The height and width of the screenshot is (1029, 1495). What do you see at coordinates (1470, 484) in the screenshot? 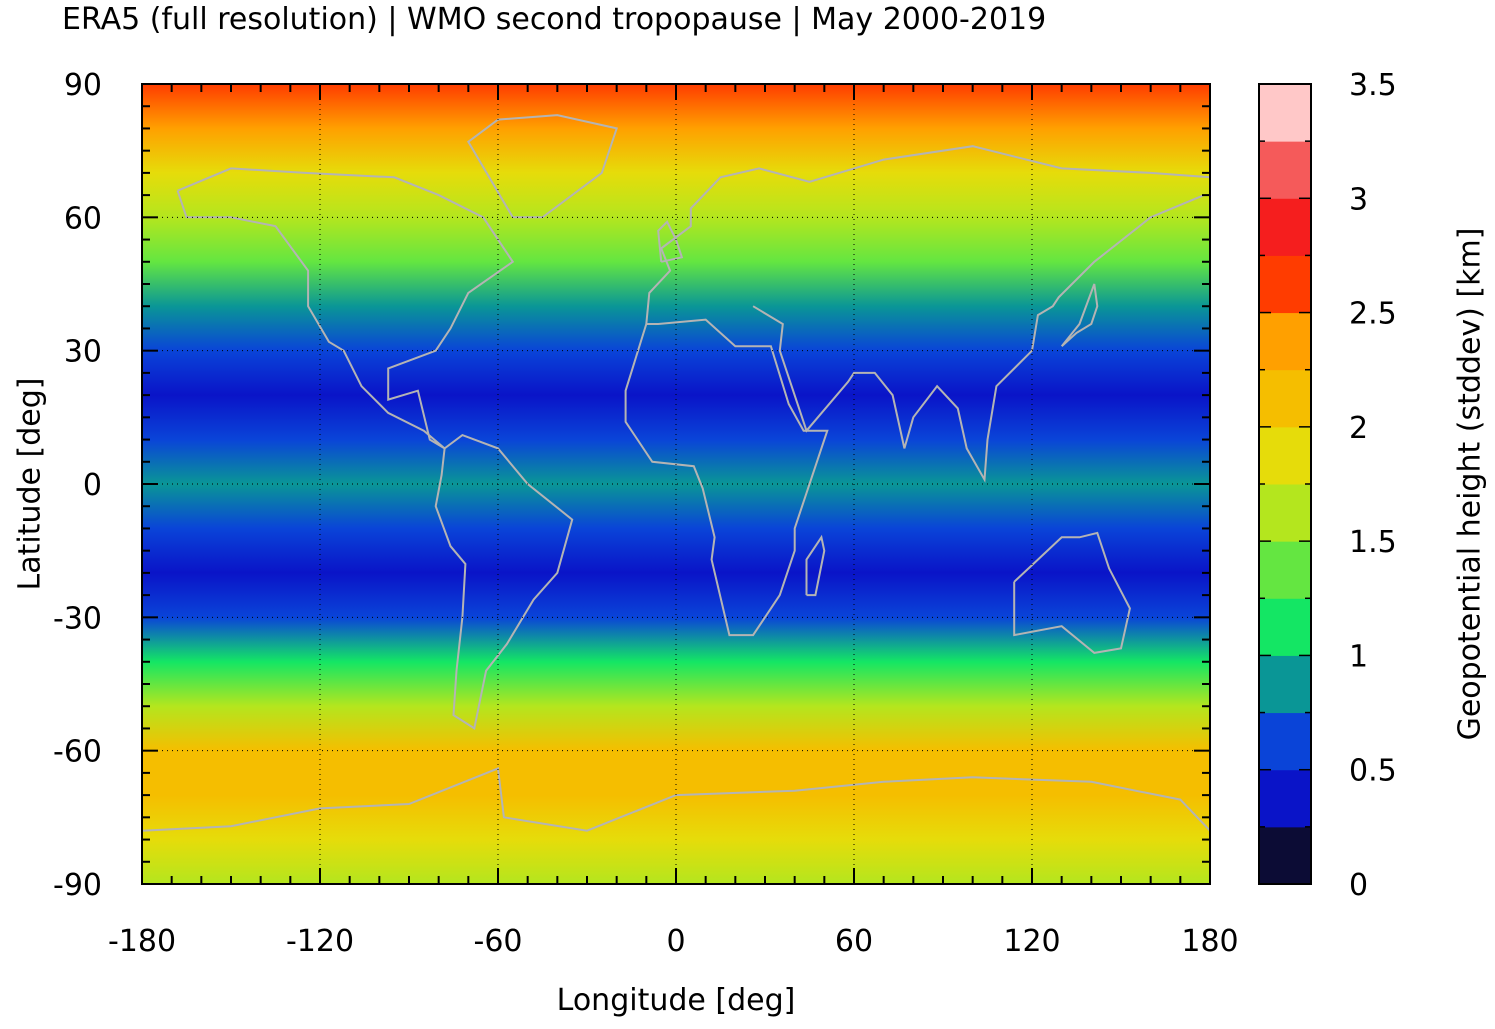
I see `colorbar-label: Geopotential height (stddev) [km]` at bounding box center [1470, 484].